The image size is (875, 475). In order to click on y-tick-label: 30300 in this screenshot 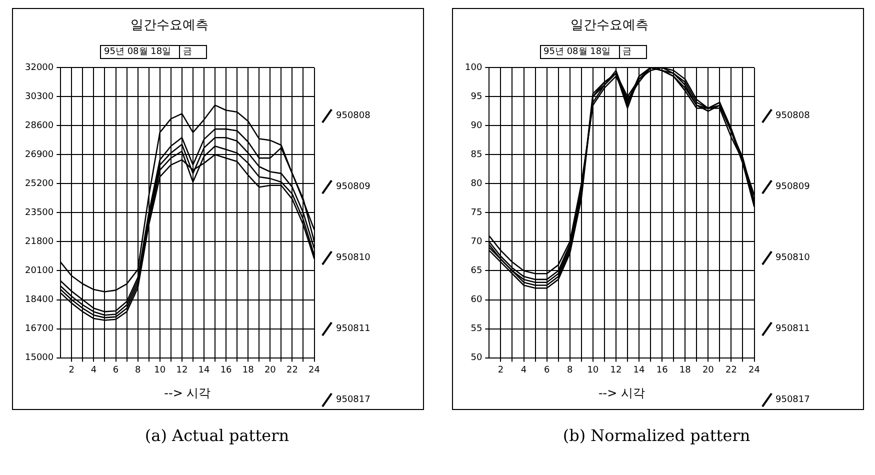, I will do `click(39, 97)`.